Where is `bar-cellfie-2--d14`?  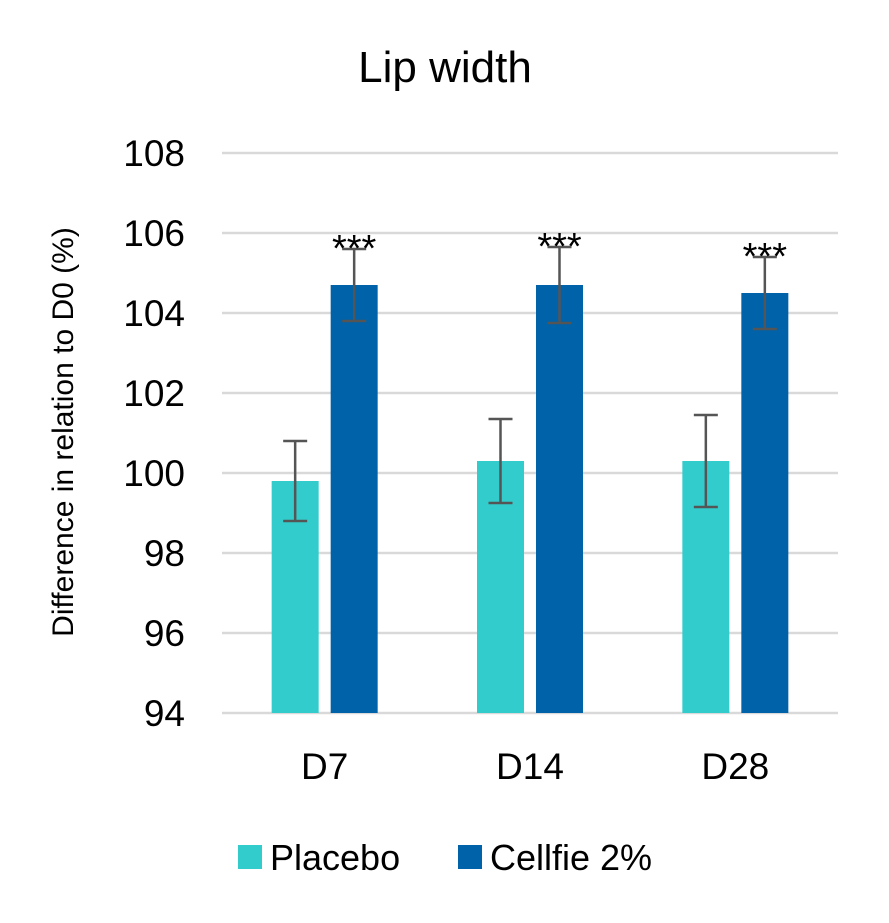 bar-cellfie-2--d14 is located at coordinates (559, 499).